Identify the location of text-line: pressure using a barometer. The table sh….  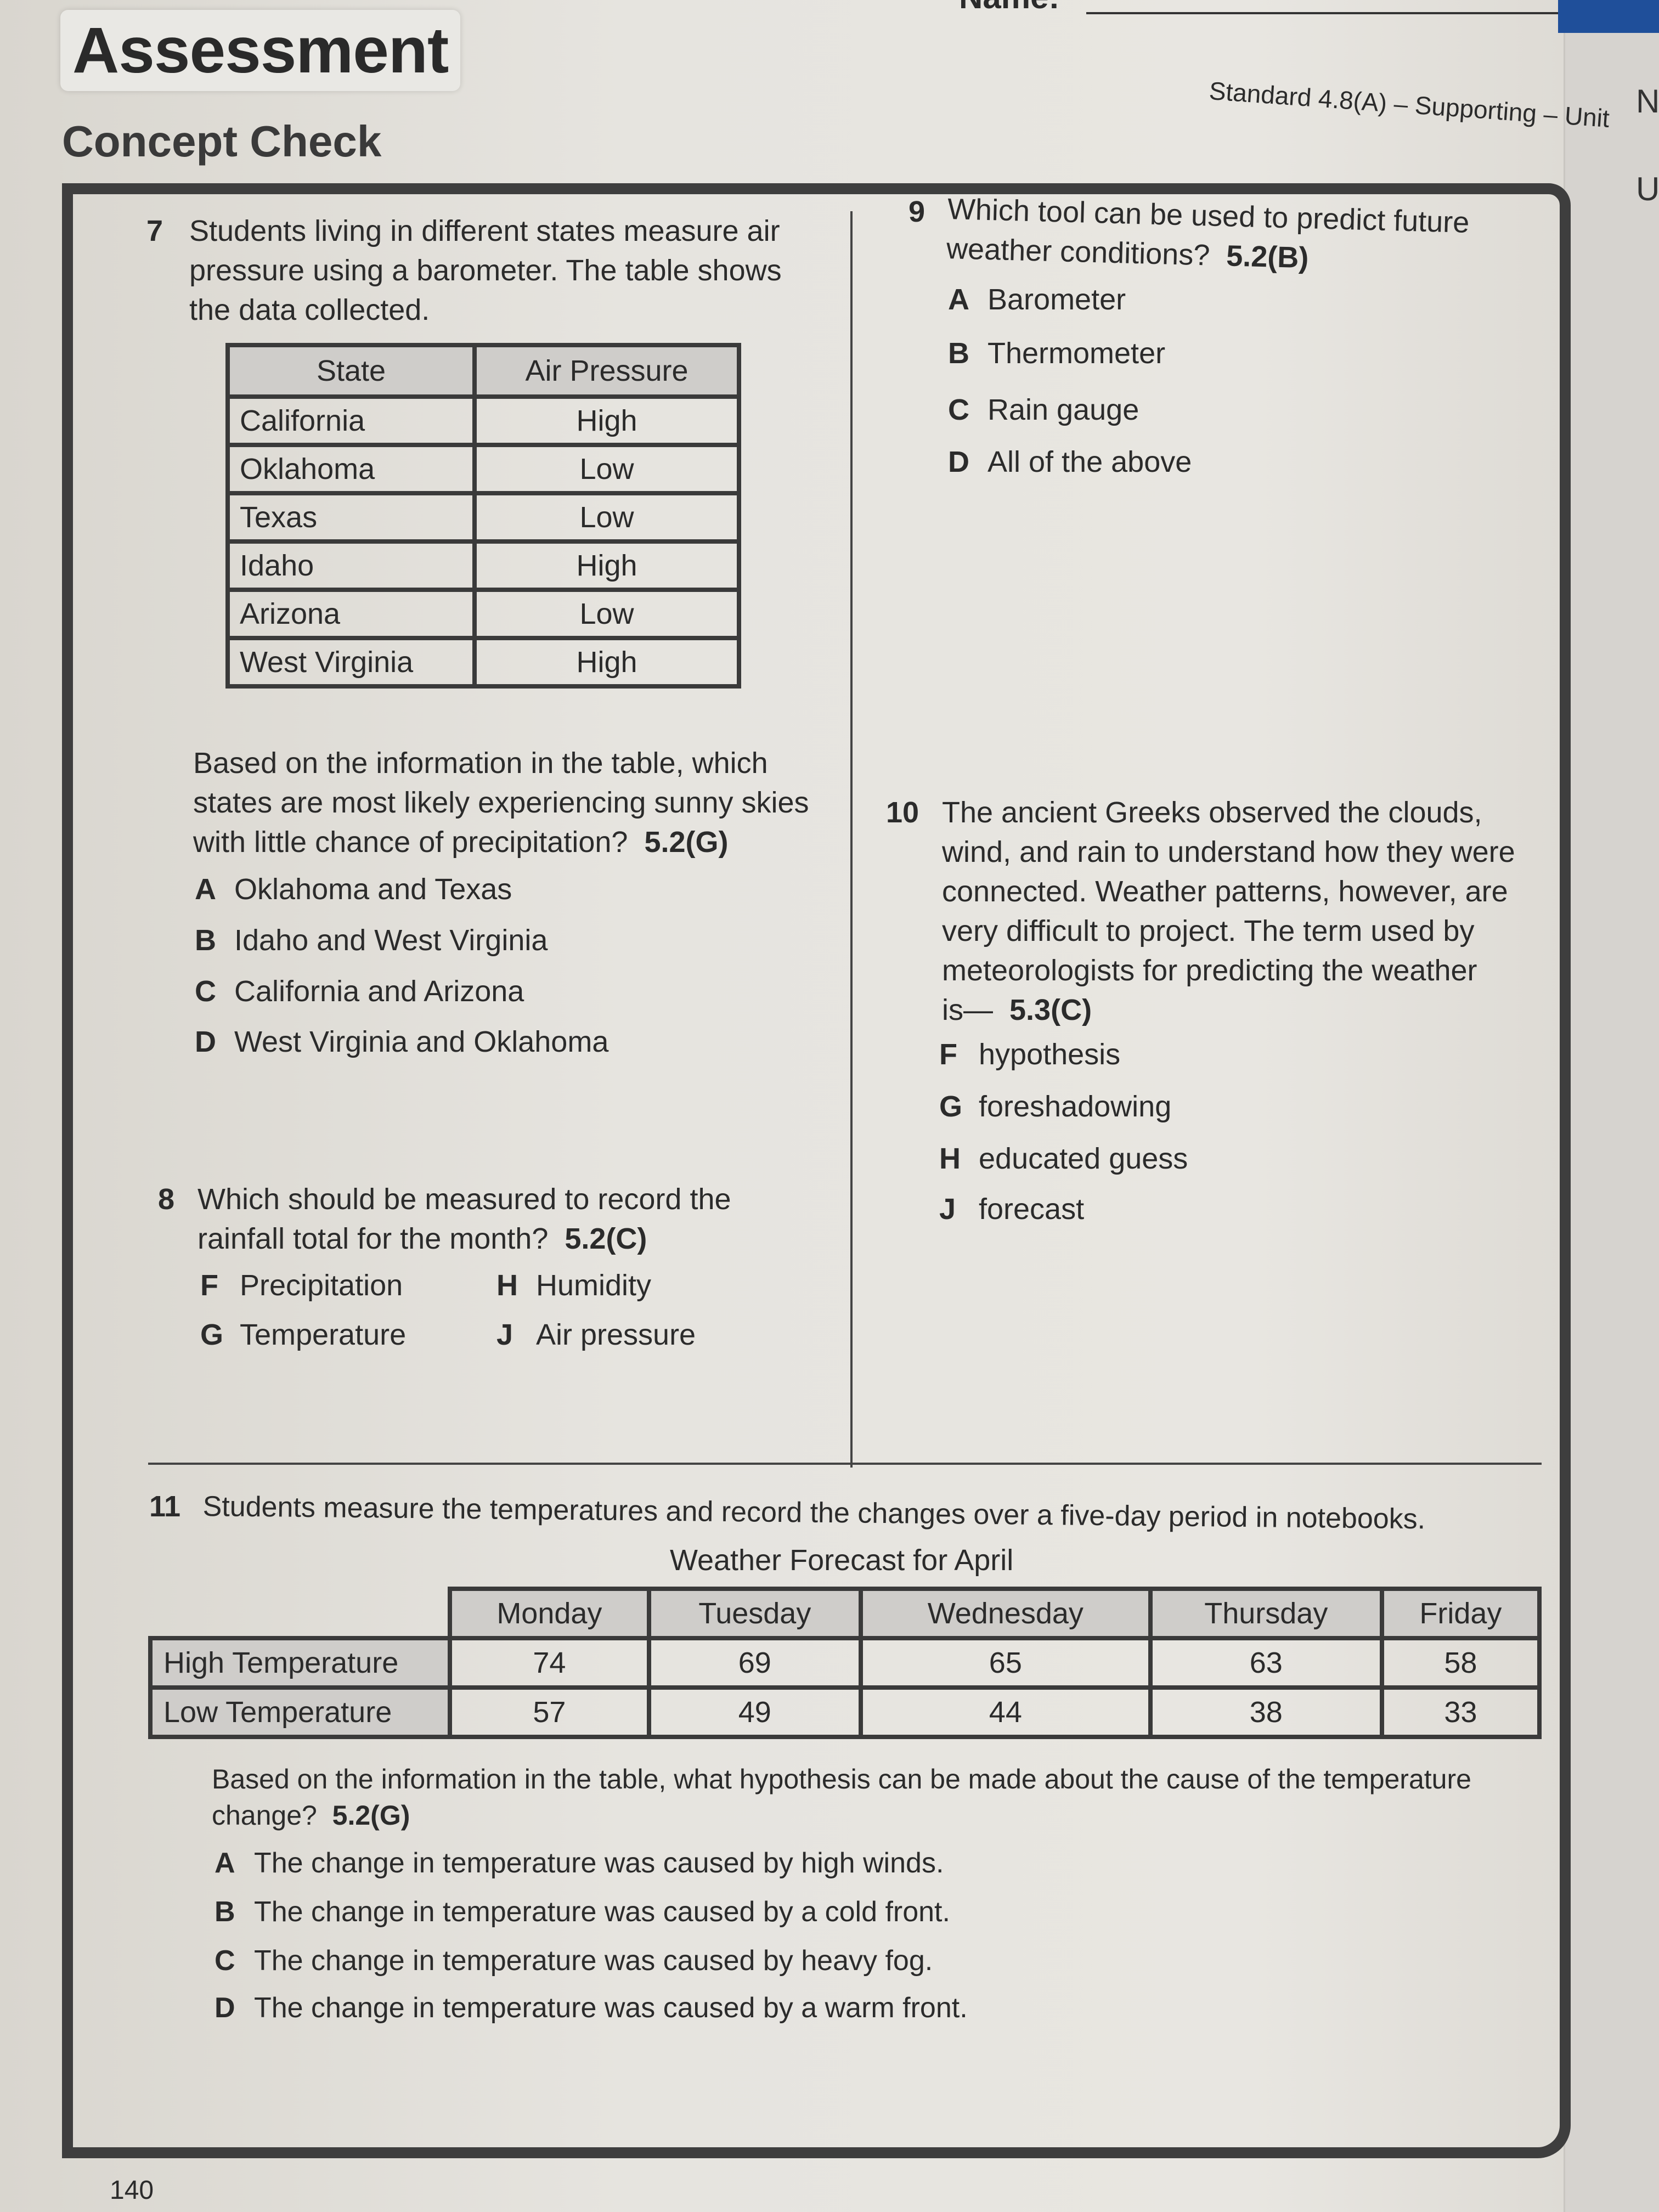
(485, 270).